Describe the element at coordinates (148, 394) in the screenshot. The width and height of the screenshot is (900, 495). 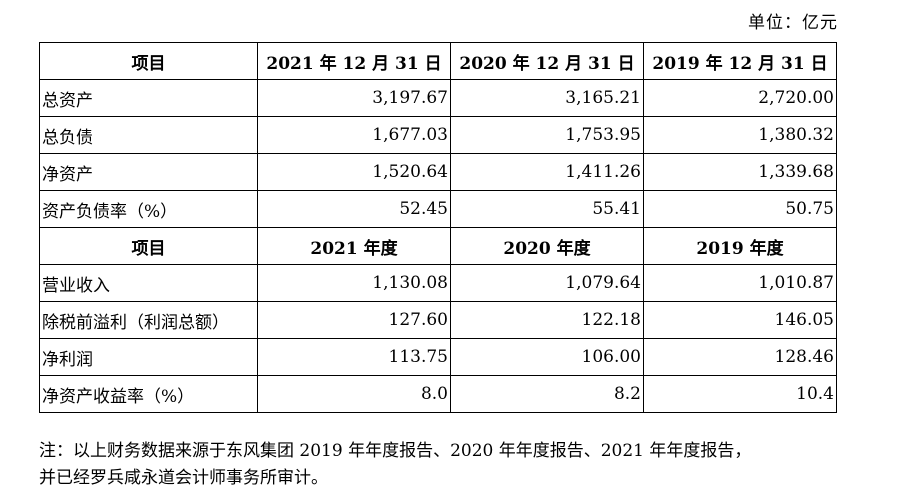
I see `row-label: 净资产收益率（%）` at that location.